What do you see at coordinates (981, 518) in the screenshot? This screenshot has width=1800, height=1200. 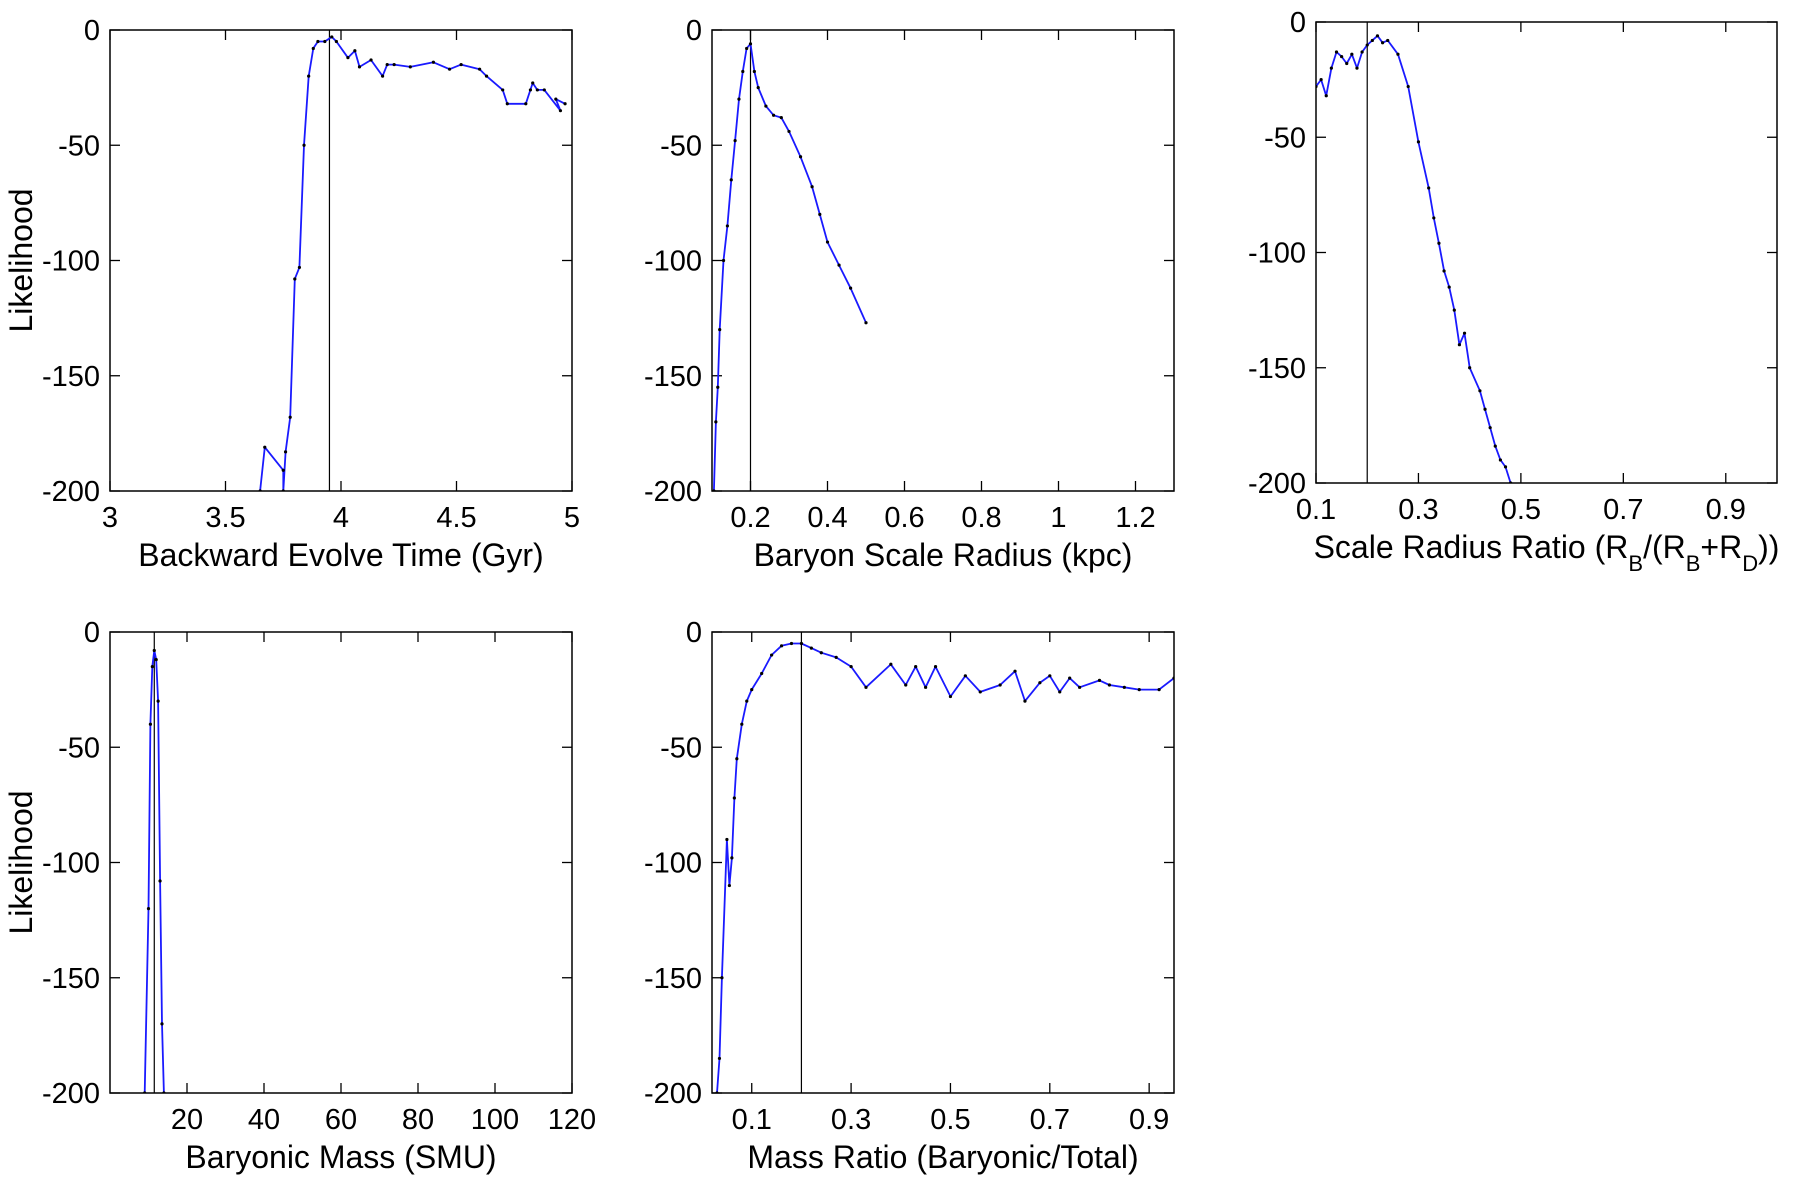 I see `x-tick-label: 0.8` at bounding box center [981, 518].